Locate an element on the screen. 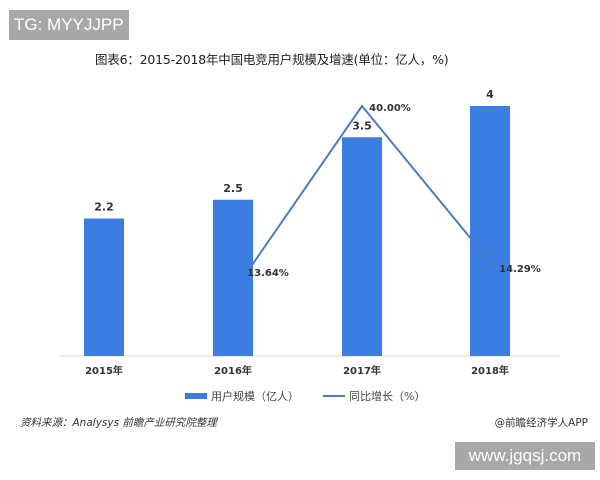 Image resolution: width=600 pixels, height=480 pixels. growth-line is located at coordinates (372, 186).